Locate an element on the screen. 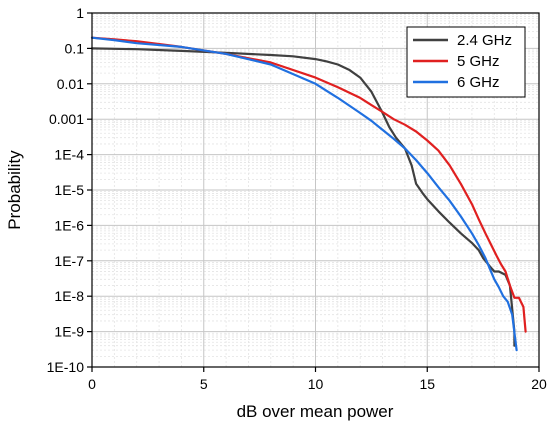 The width and height of the screenshot is (550, 433). legend-label-2-4-ghz: 2.4 GHz is located at coordinates (484, 40).